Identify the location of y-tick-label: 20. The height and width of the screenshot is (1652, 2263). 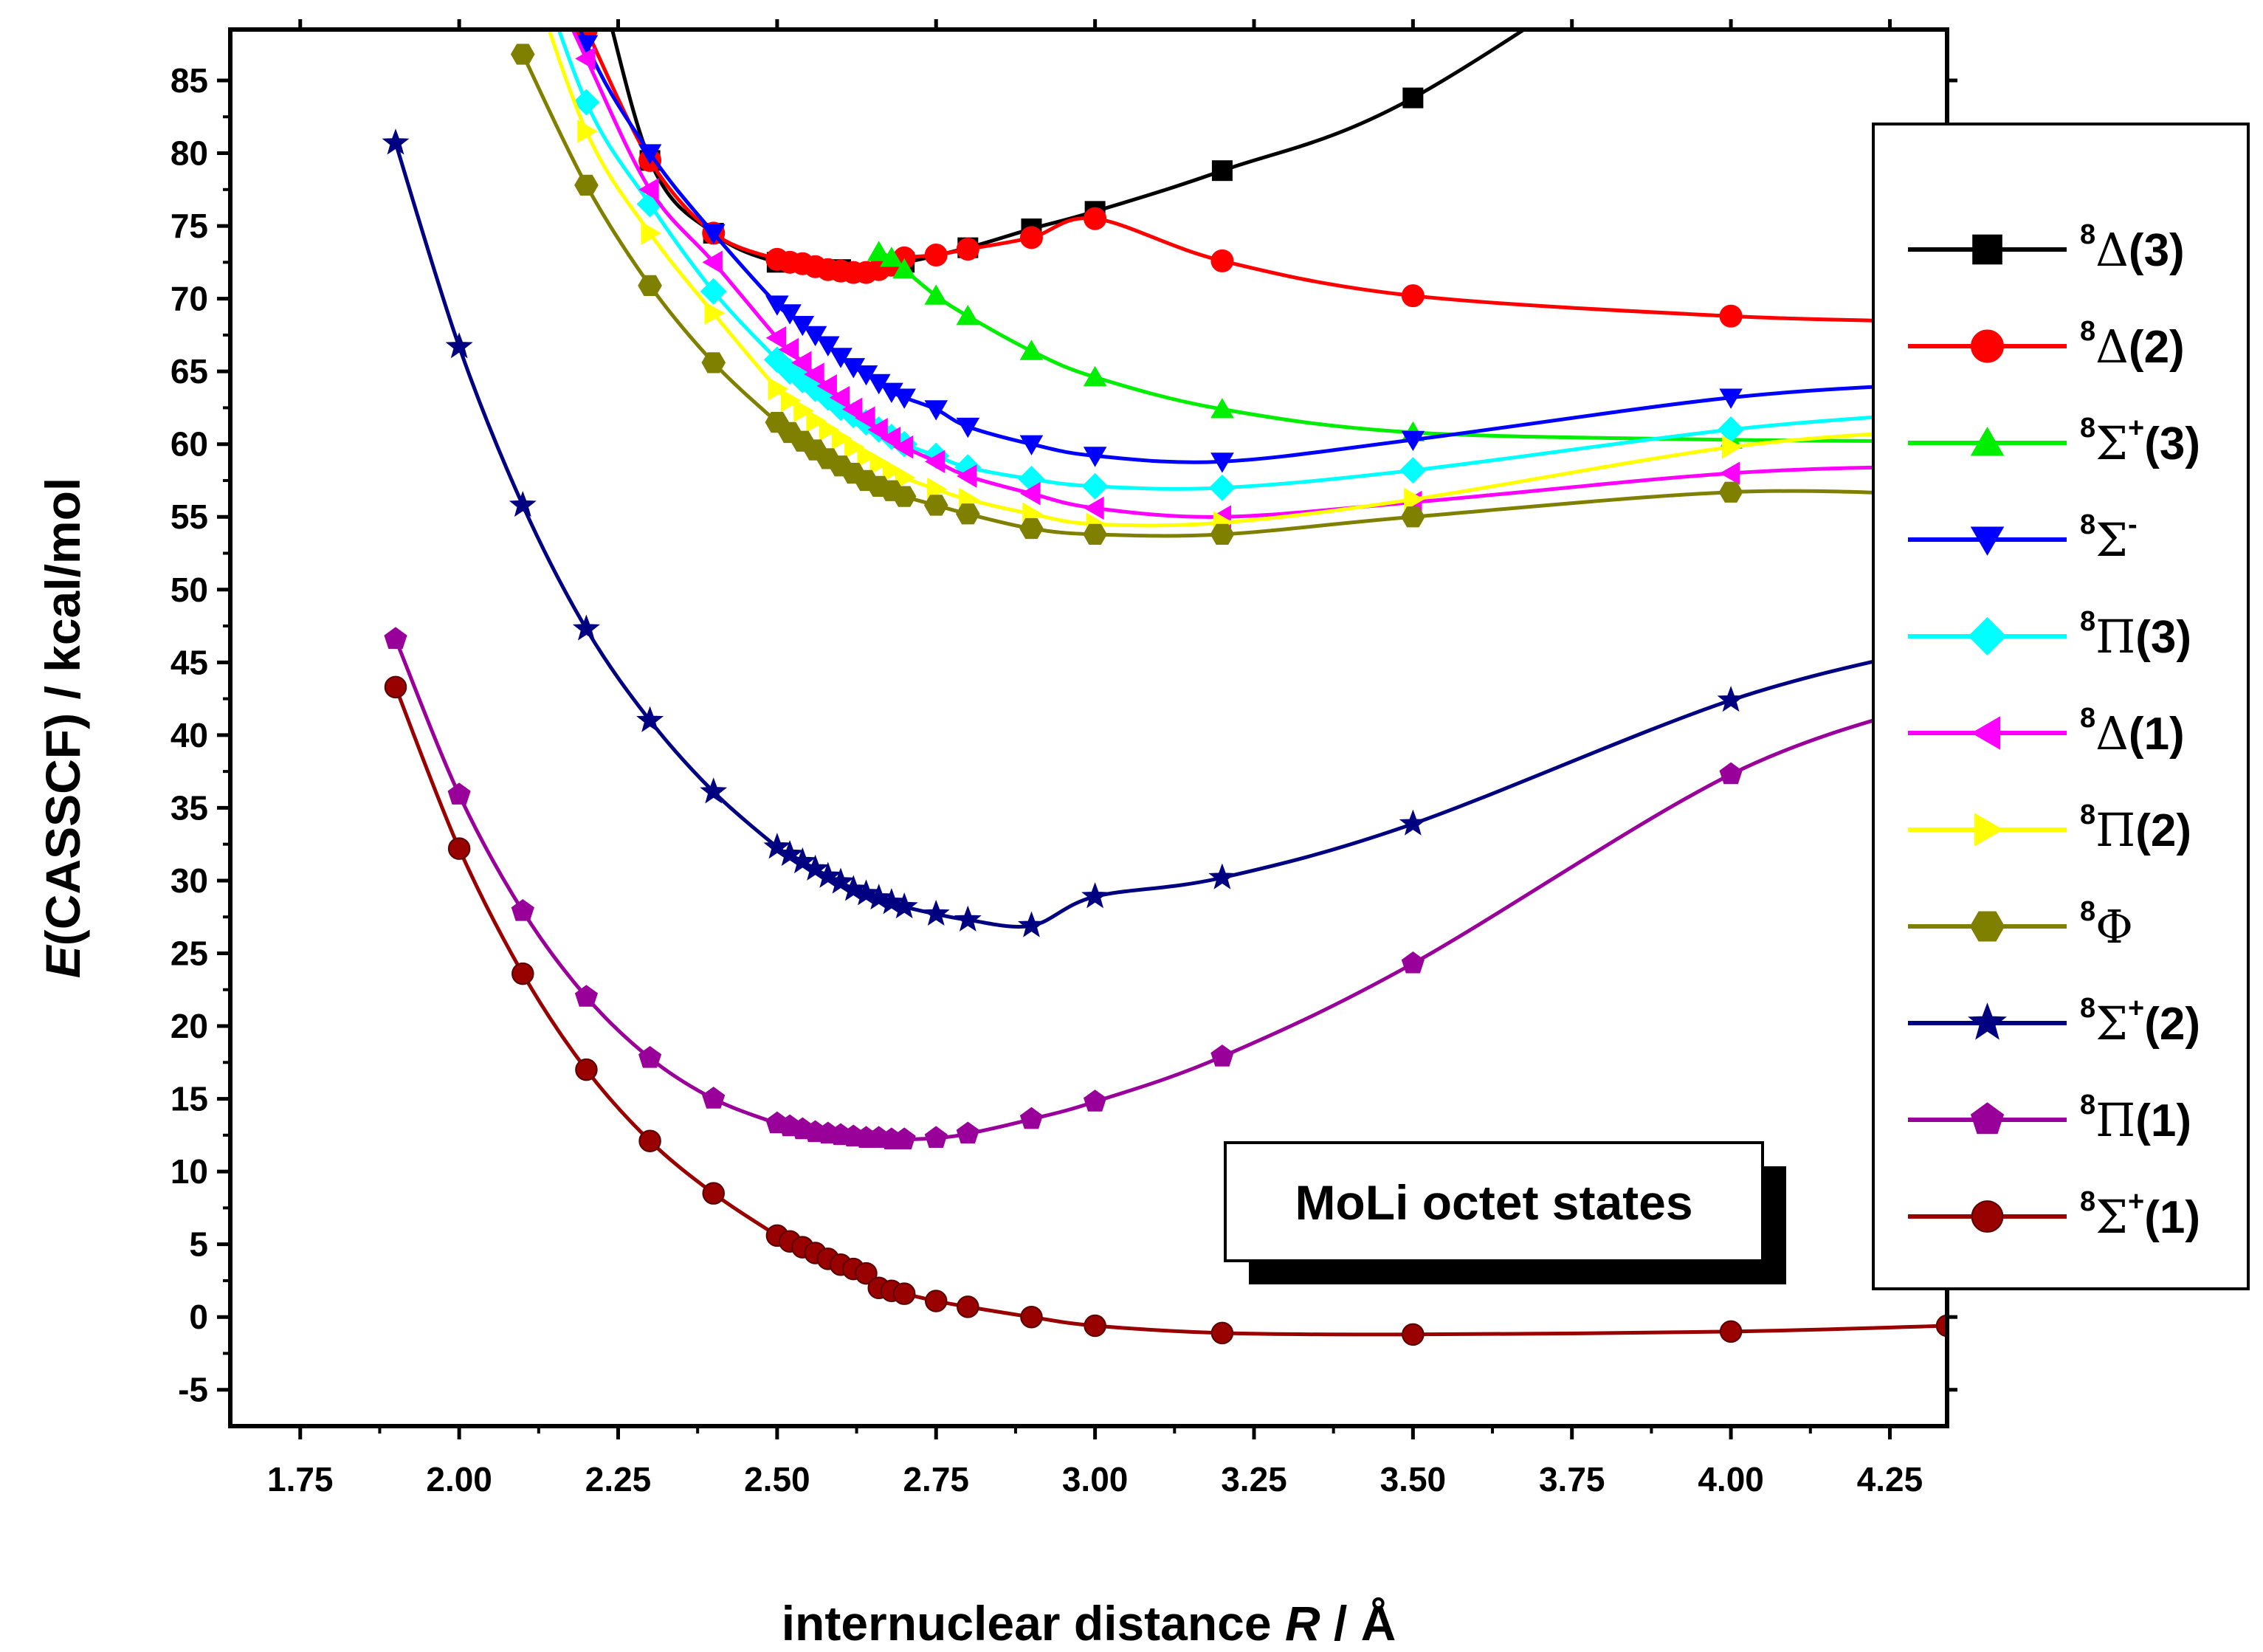
(189, 1026).